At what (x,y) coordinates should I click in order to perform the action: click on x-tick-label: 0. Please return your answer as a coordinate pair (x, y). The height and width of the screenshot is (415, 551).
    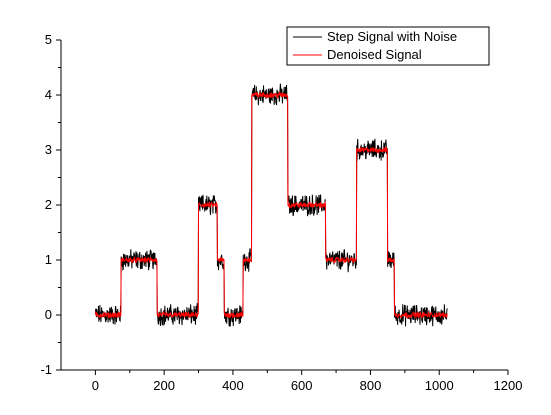
    Looking at the image, I should click on (95, 385).